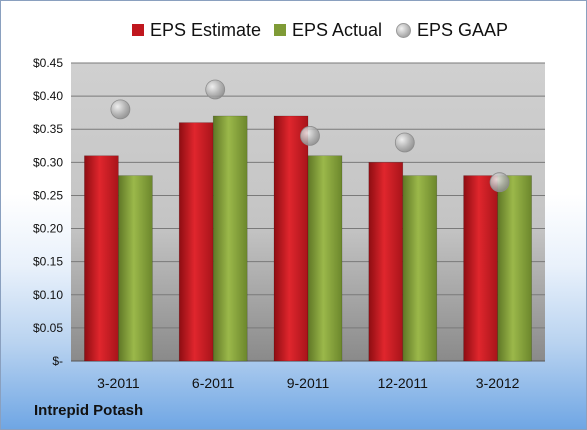 This screenshot has width=587, height=430. What do you see at coordinates (48, 63) in the screenshot?
I see `y-tick-label: $0.45` at bounding box center [48, 63].